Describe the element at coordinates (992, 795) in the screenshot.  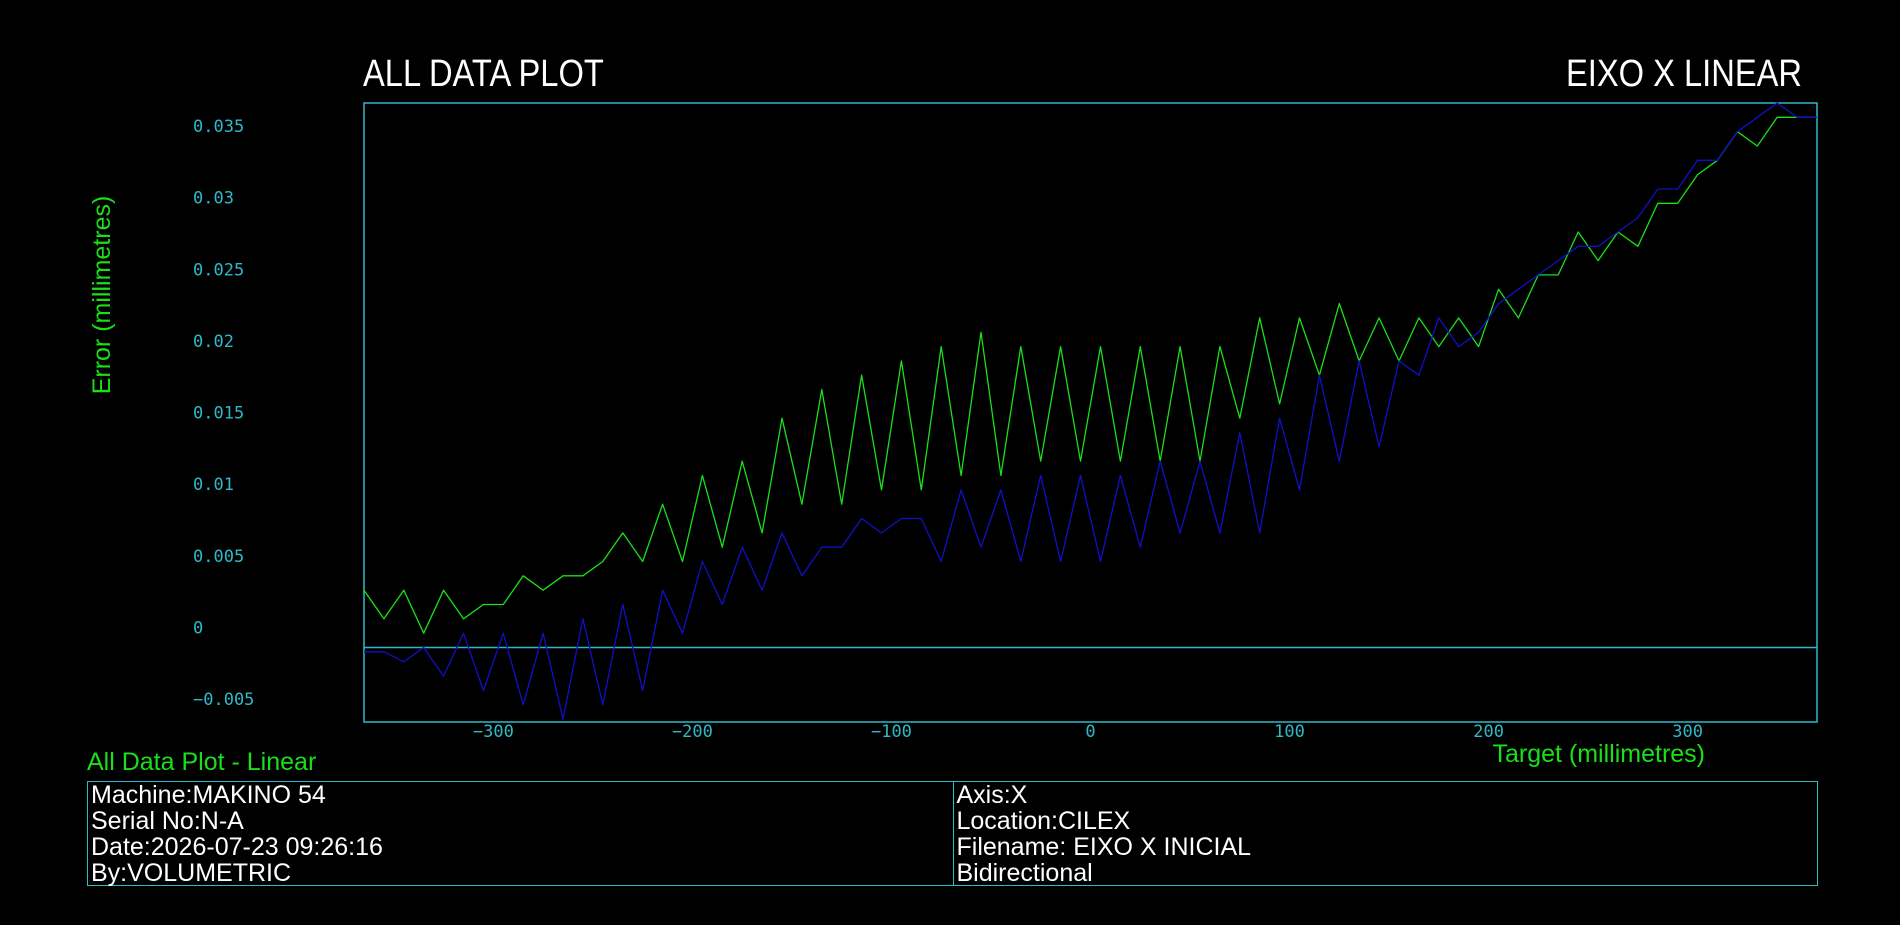
I see `axis-info: Axis:X` at that location.